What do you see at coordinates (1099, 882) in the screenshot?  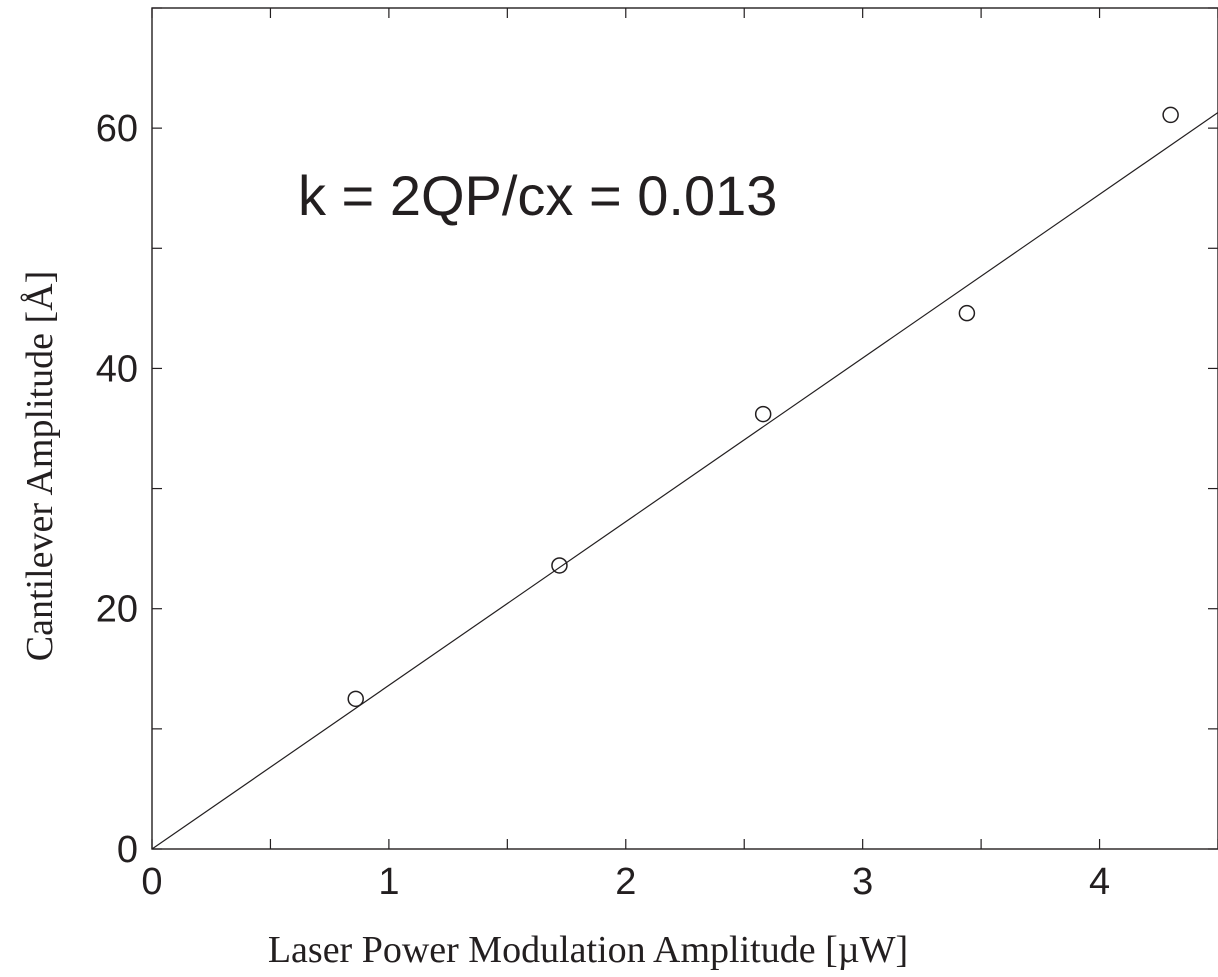 I see `x-tick-label: 4` at bounding box center [1099, 882].